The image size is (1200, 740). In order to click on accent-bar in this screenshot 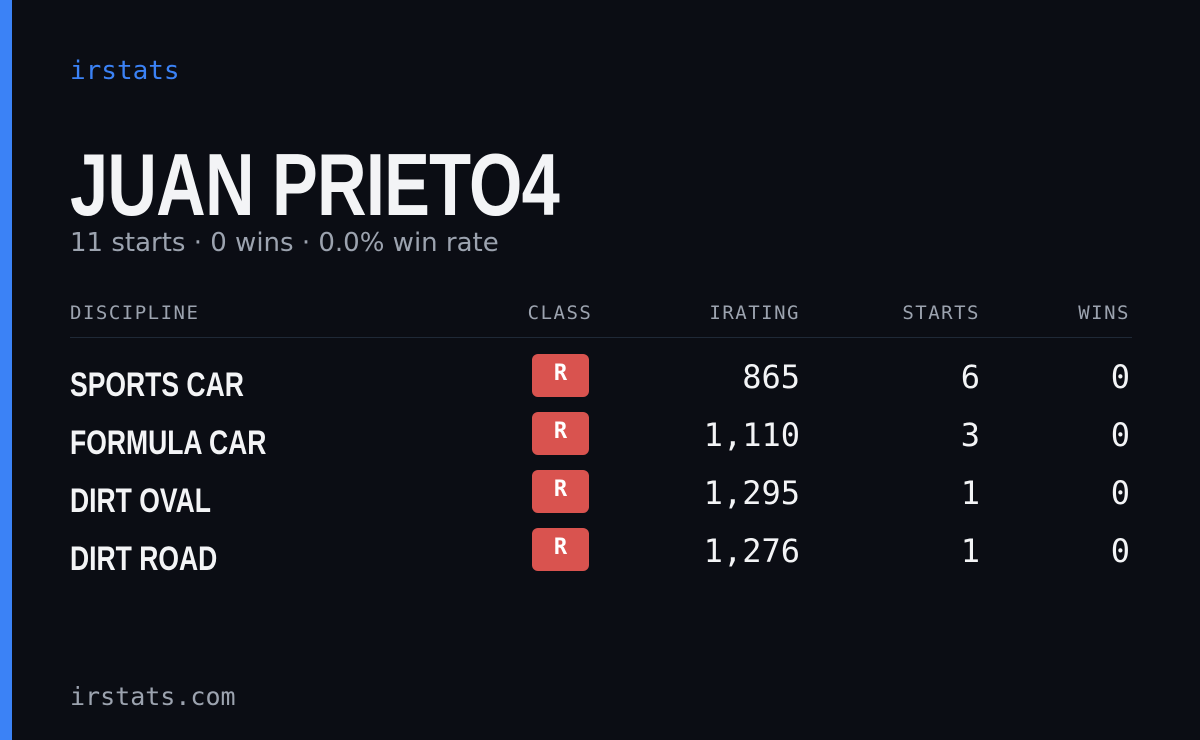, I will do `click(6, 370)`.